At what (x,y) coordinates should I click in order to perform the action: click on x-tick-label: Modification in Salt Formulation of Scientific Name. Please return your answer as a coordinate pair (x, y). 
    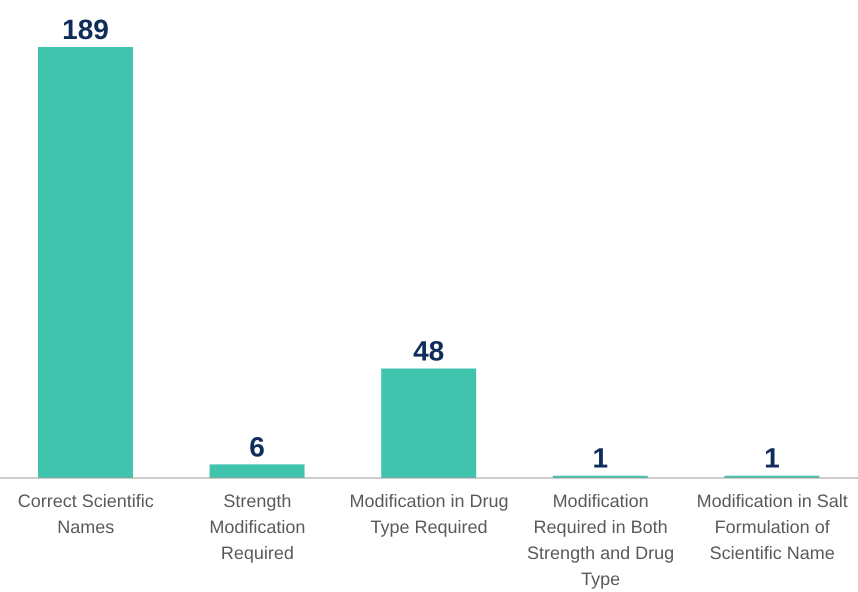
    Looking at the image, I should click on (772, 526).